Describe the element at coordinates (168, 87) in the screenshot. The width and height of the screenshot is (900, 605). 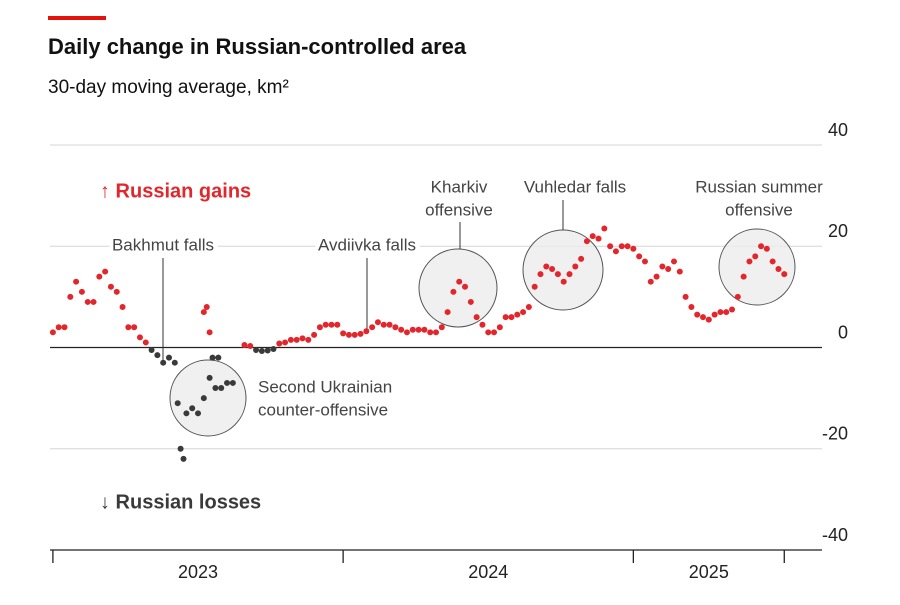
I see `chart-subtitle: 30-day moving average, km²` at that location.